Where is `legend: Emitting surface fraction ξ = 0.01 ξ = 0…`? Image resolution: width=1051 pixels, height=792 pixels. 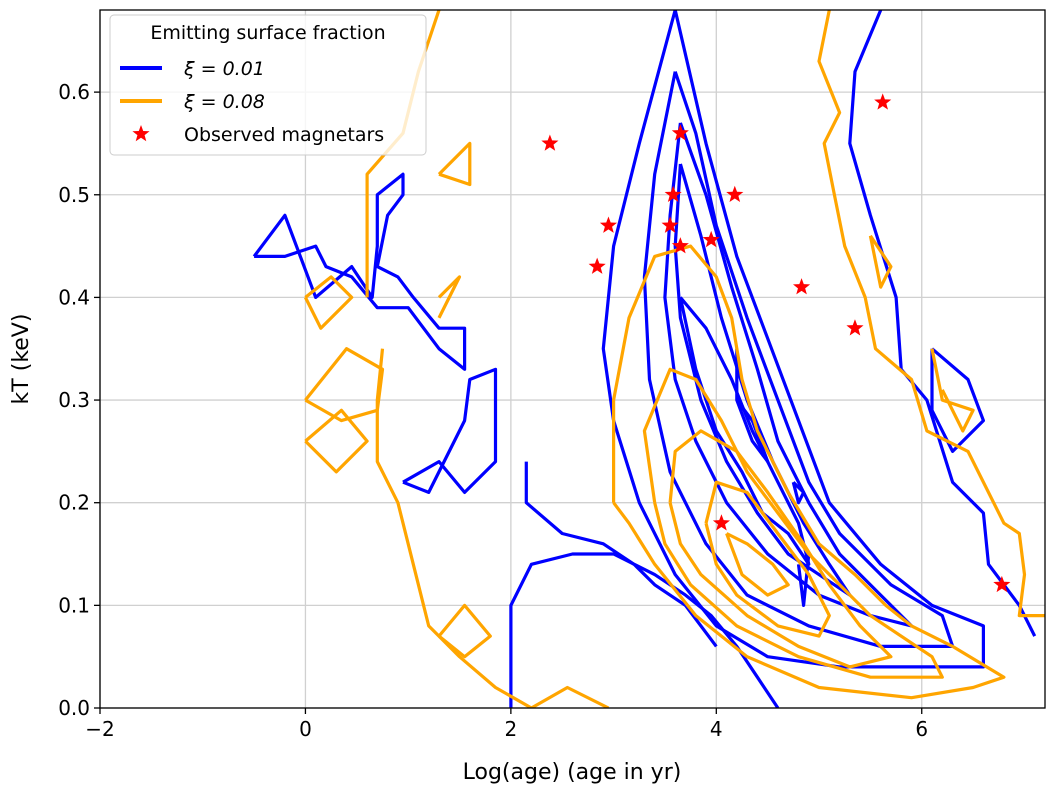 legend: Emitting surface fraction ξ = 0.01 ξ = 0… is located at coordinates (268, 85).